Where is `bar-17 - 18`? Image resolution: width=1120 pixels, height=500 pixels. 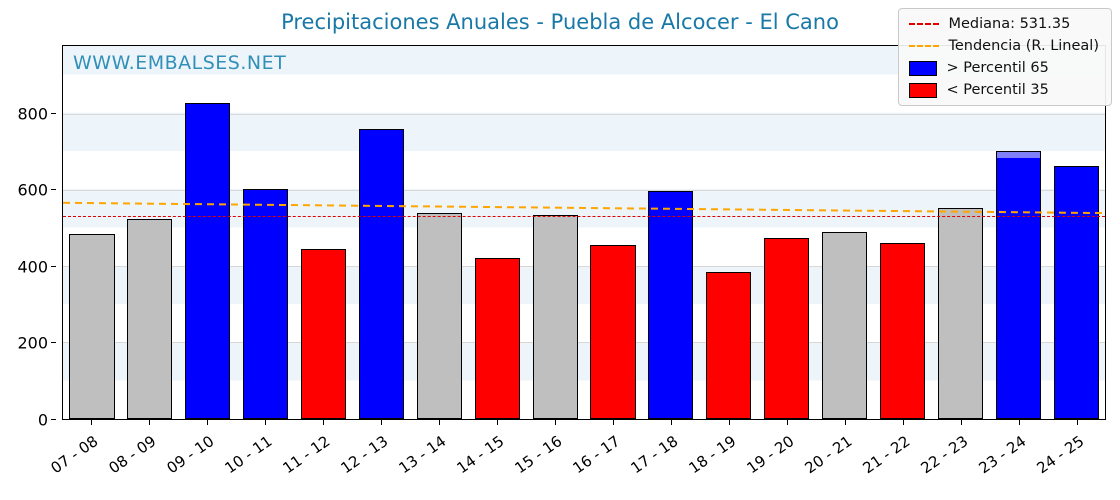
bar-17 - 18 is located at coordinates (671, 304).